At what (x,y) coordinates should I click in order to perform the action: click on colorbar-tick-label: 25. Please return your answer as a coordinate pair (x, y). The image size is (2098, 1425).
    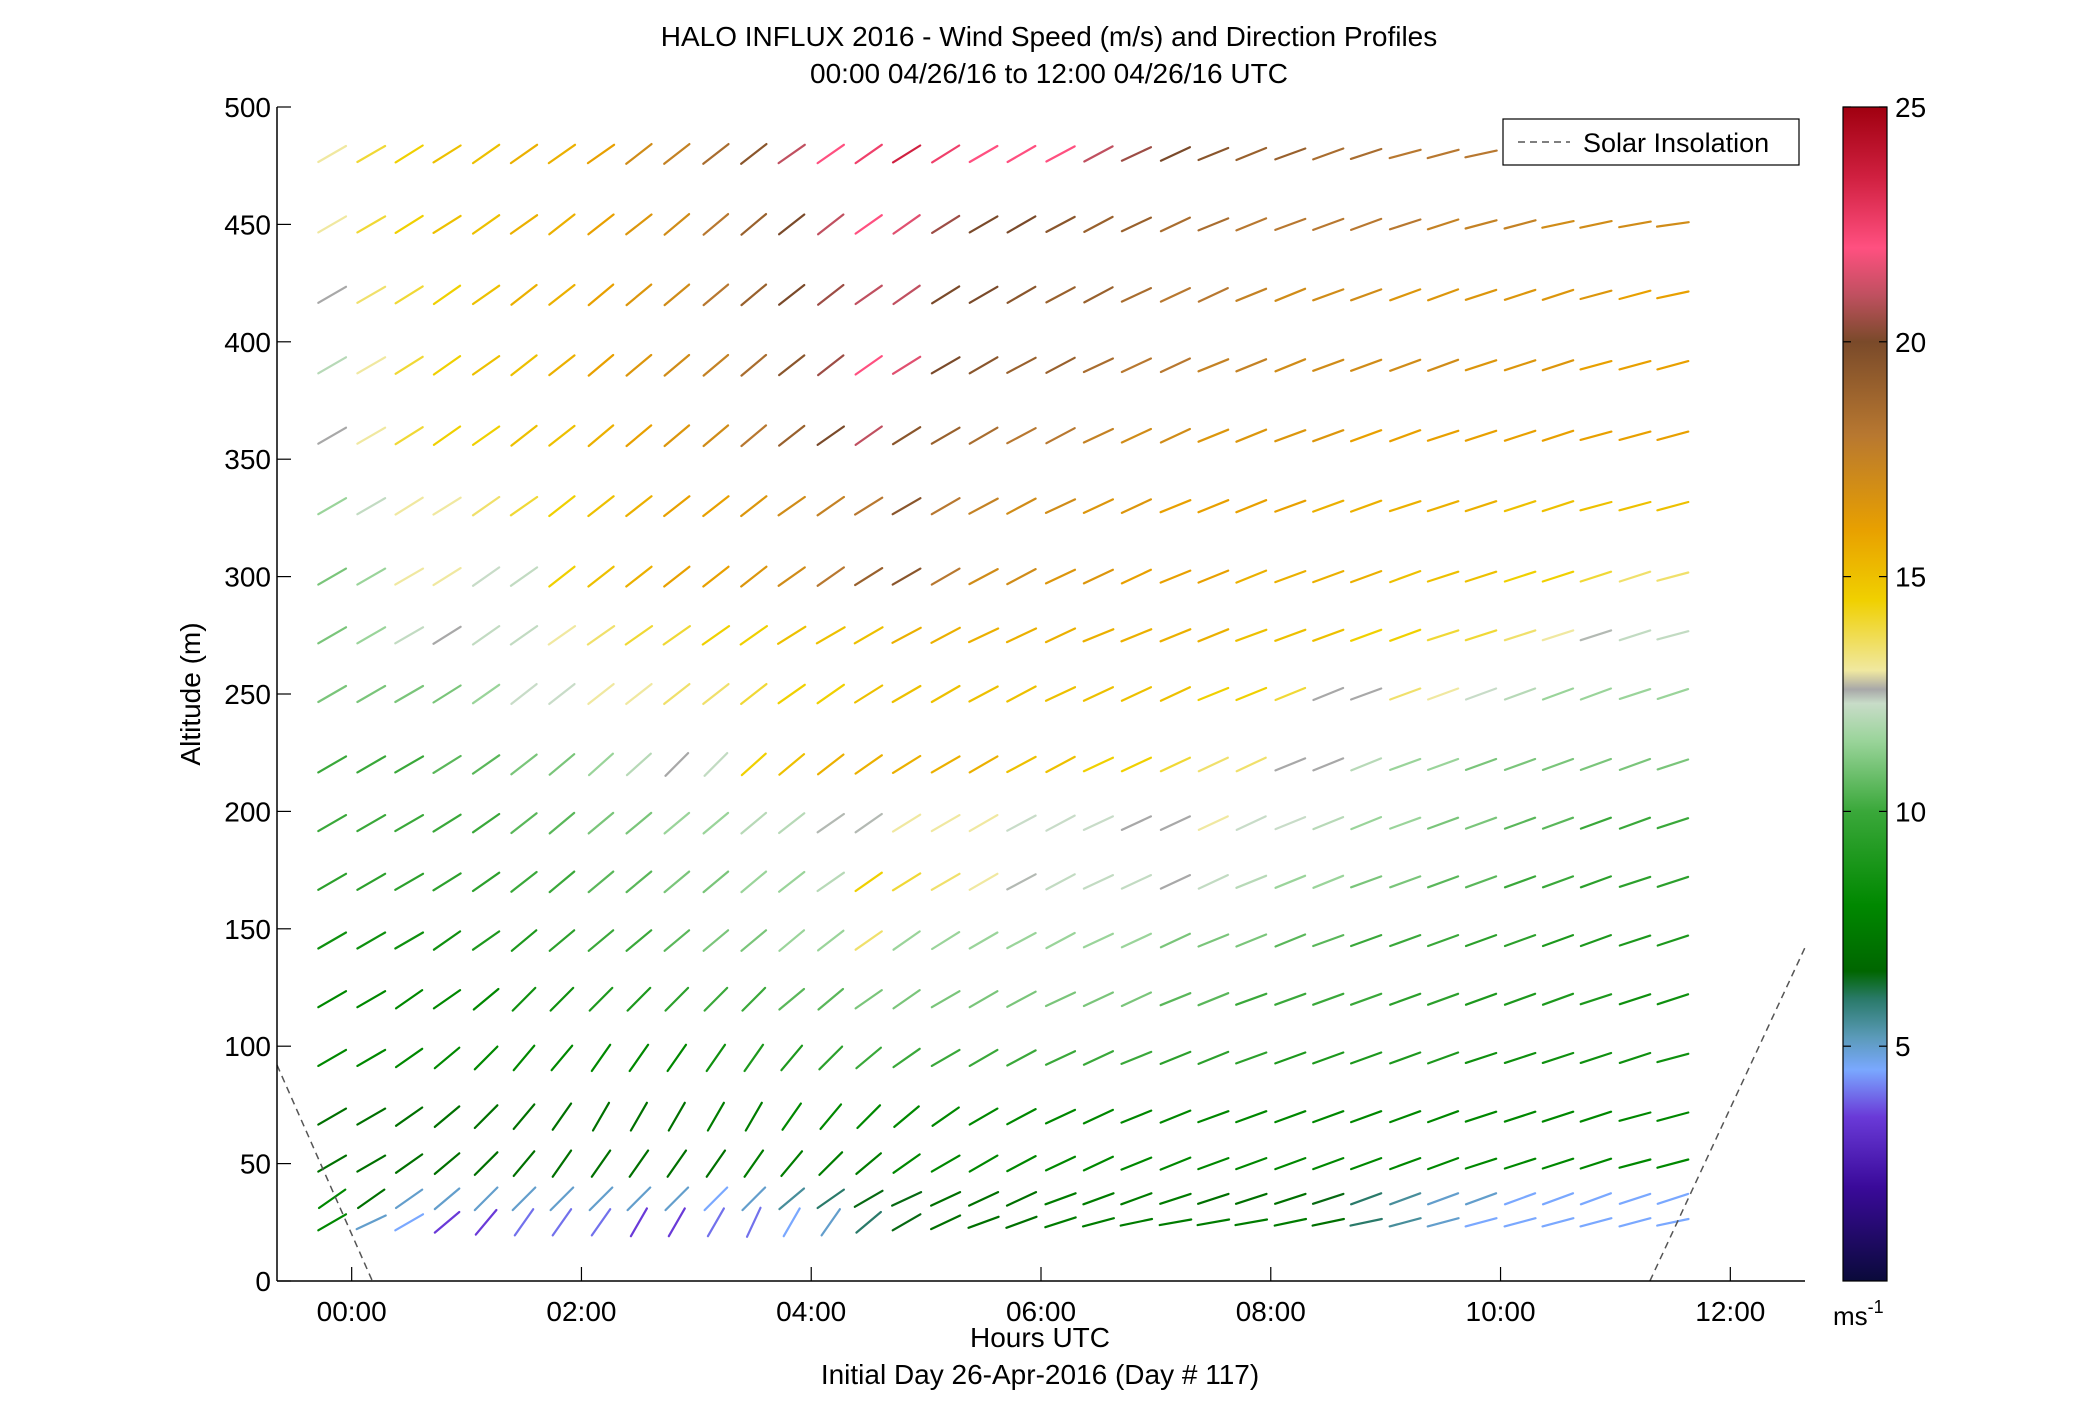
    Looking at the image, I should click on (1910, 107).